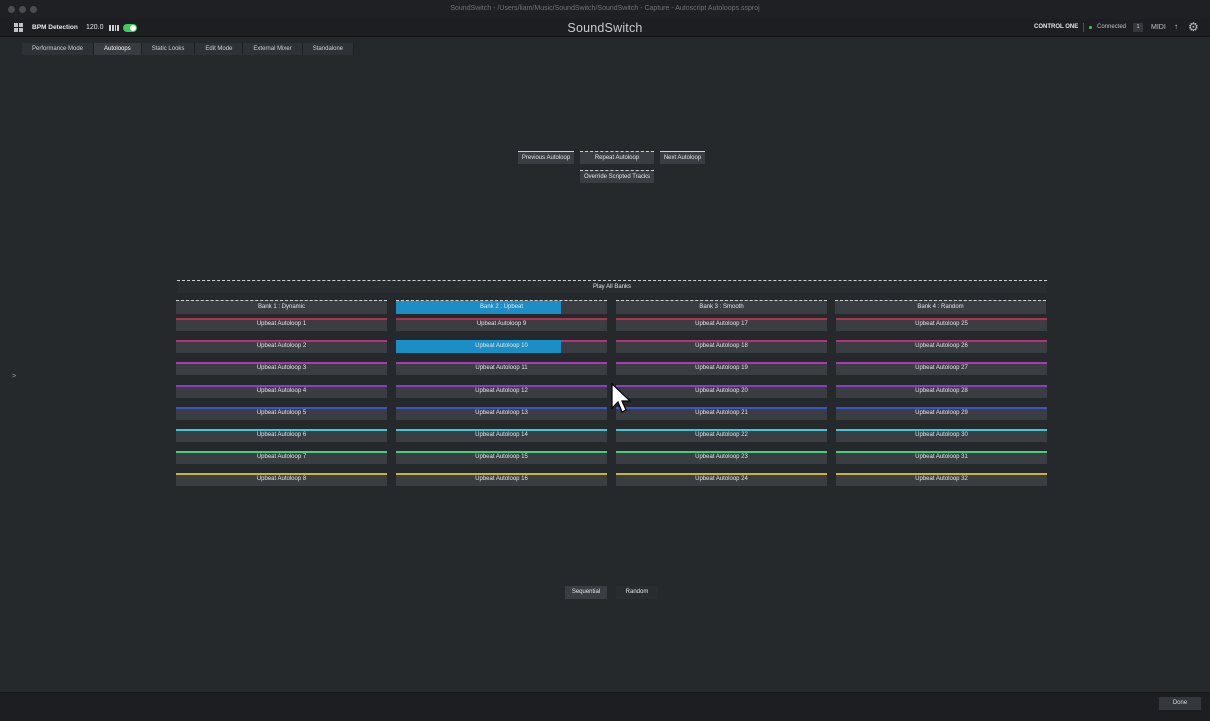 The height and width of the screenshot is (721, 1210). What do you see at coordinates (328, 49) in the screenshot?
I see `tab-standalone: Standalone` at bounding box center [328, 49].